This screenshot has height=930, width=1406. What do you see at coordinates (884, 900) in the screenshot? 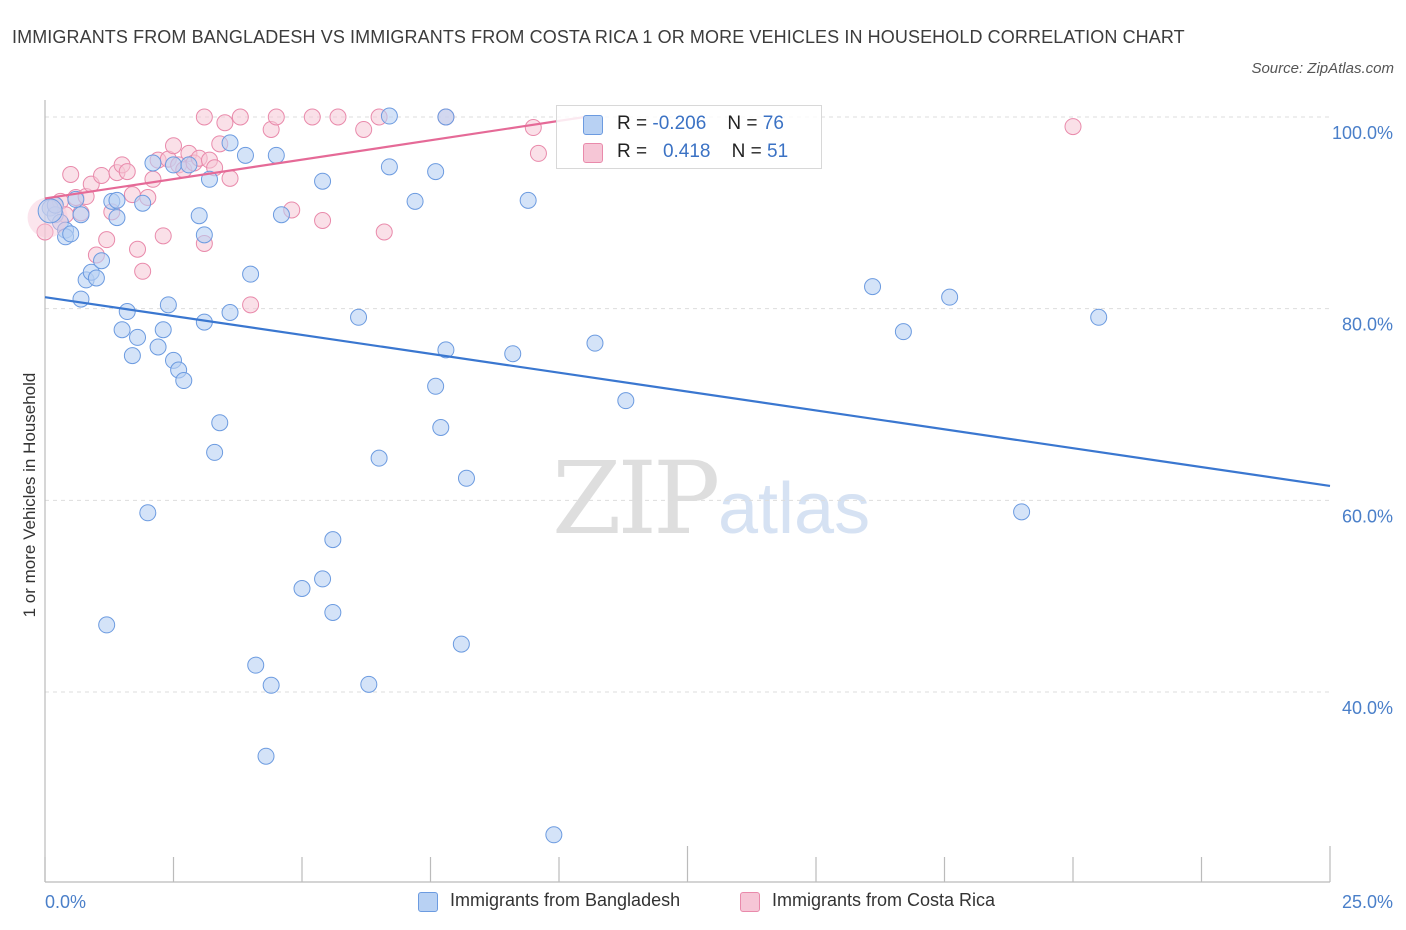
I see `legend-item-label: Immigrants from Costa Rica` at bounding box center [884, 900].